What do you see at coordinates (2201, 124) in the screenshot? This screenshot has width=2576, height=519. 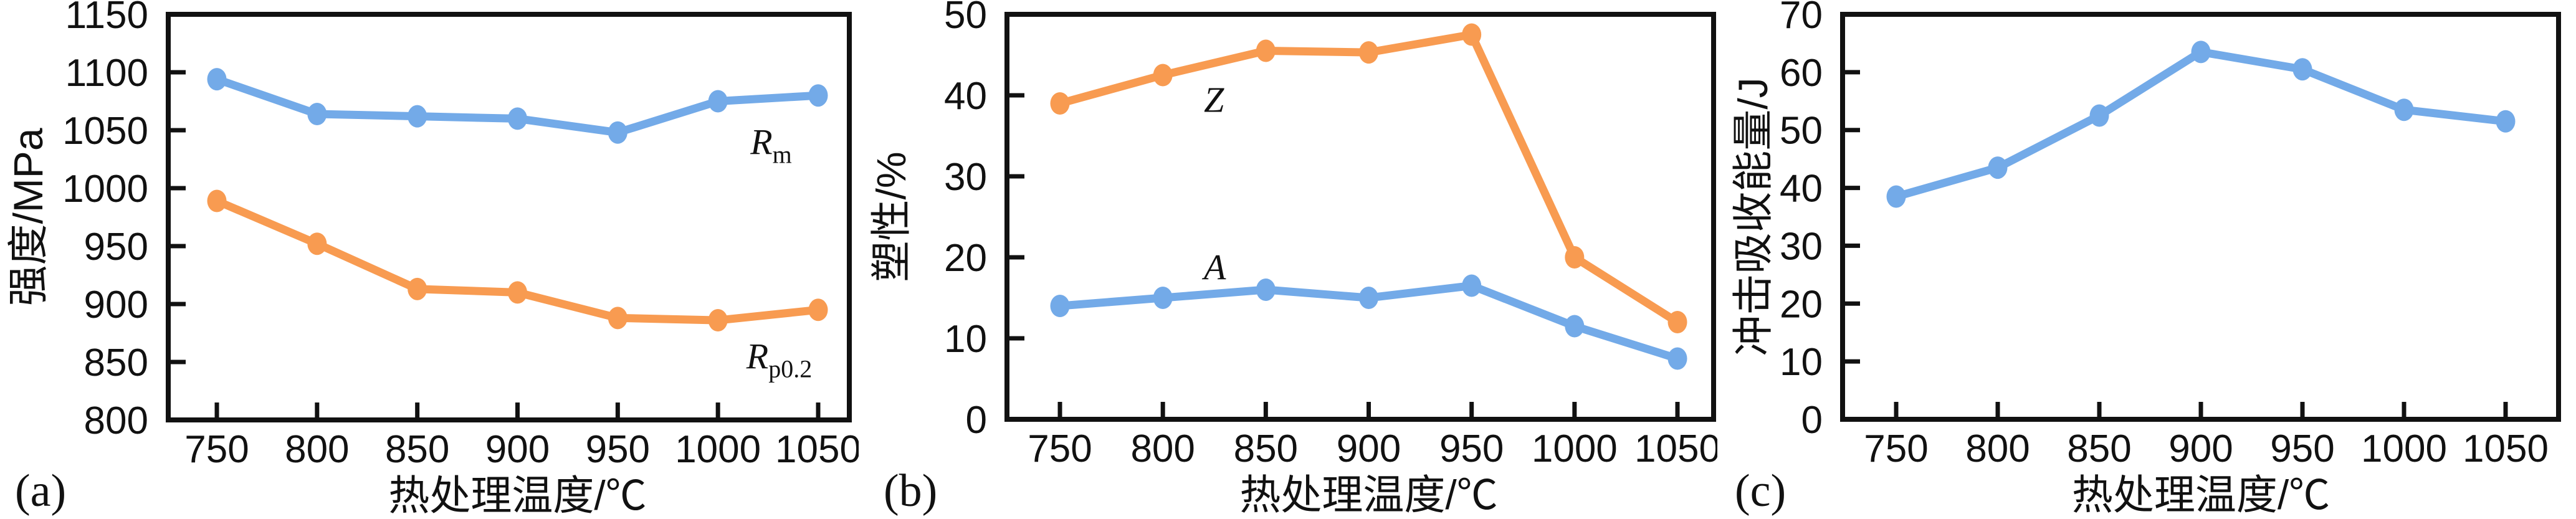 I see `series-line-impact-energy` at bounding box center [2201, 124].